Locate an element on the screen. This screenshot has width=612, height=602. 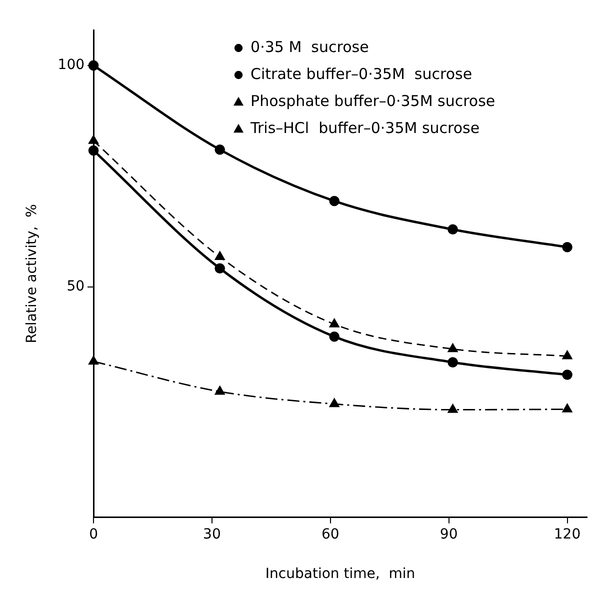
x-tick-label: 30 is located at coordinates (212, 534).